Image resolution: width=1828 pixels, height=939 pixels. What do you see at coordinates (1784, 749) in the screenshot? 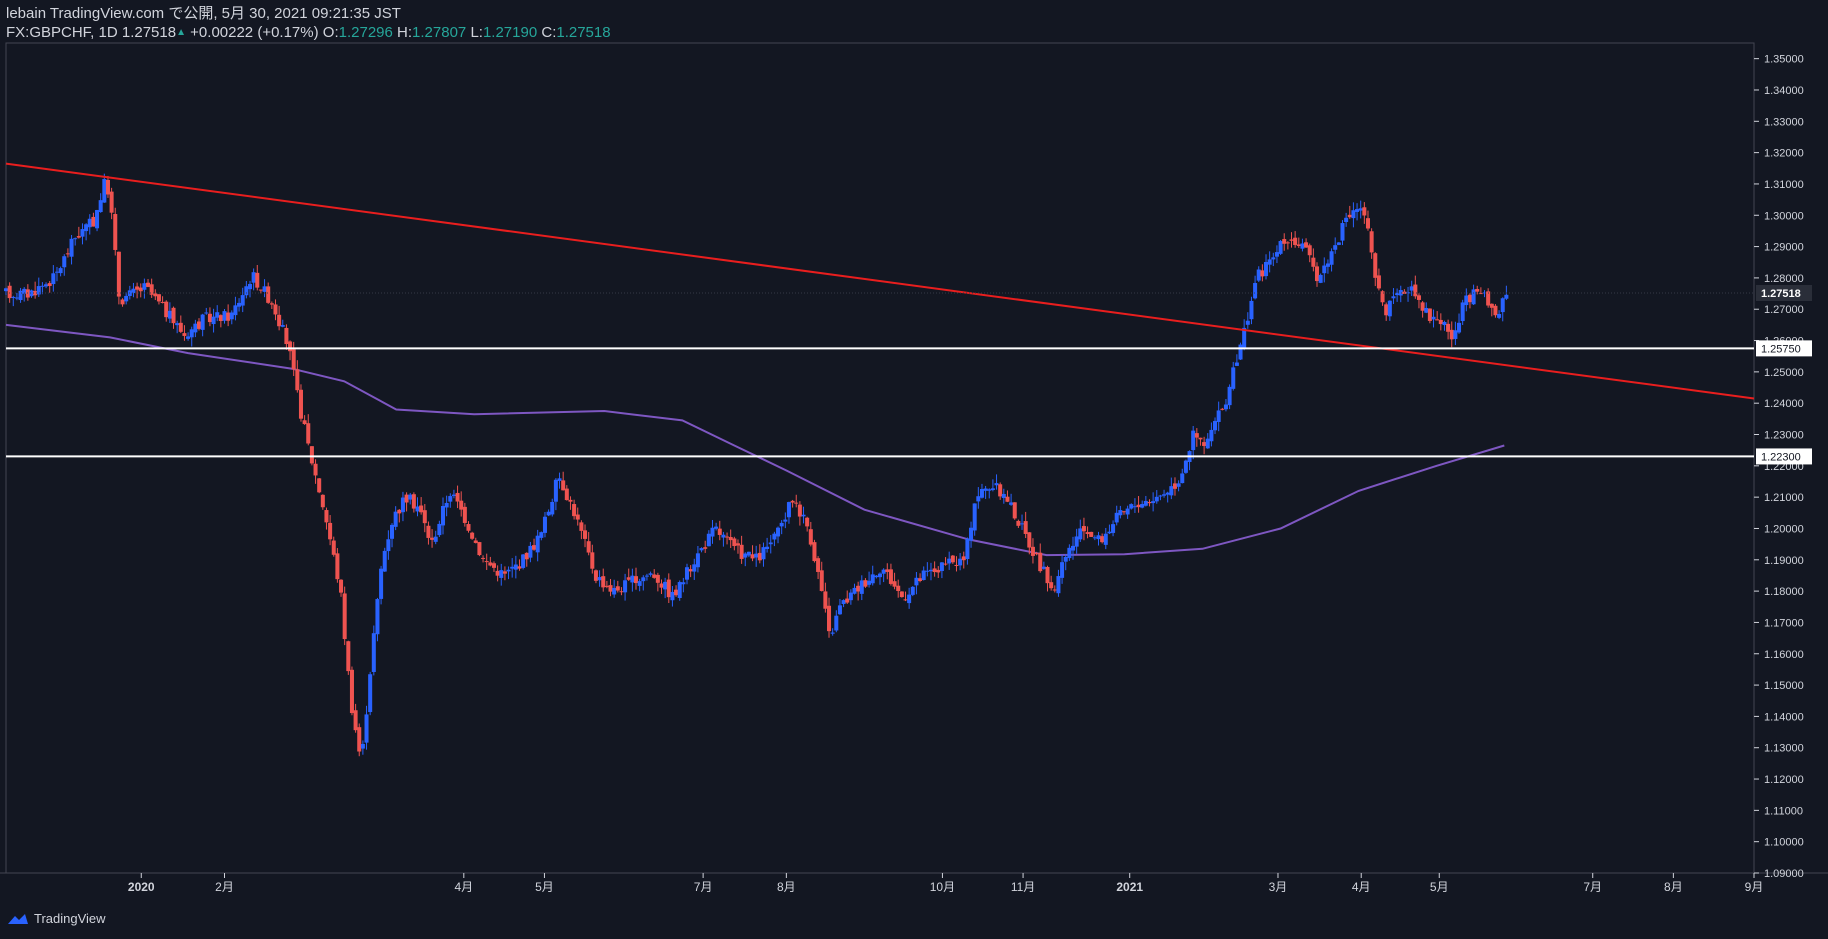
I see `y-tick-label: 1.13000` at bounding box center [1784, 749].